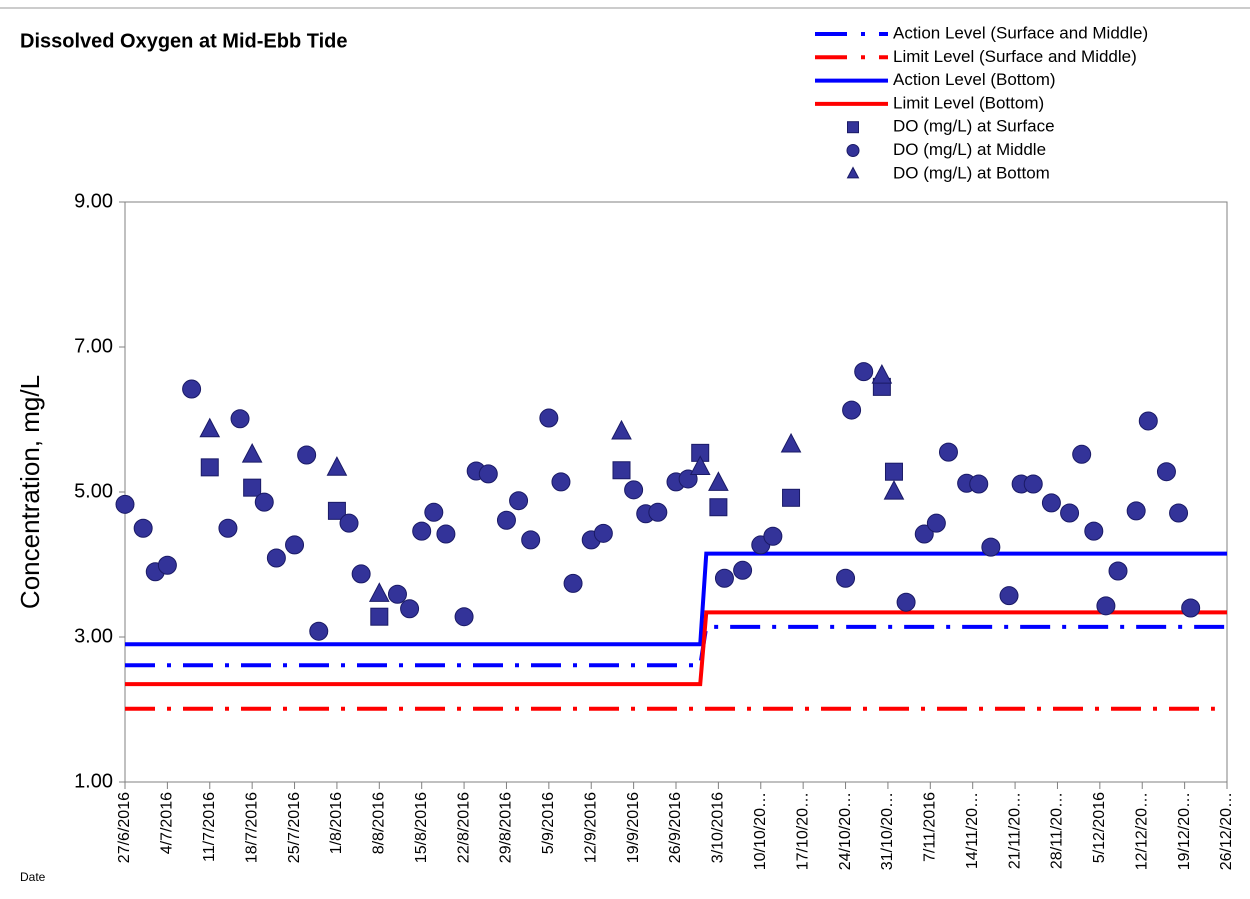 The image size is (1250, 899). Describe the element at coordinates (463, 827) in the screenshot. I see `x-tick-label: 22/8/2016` at that location.